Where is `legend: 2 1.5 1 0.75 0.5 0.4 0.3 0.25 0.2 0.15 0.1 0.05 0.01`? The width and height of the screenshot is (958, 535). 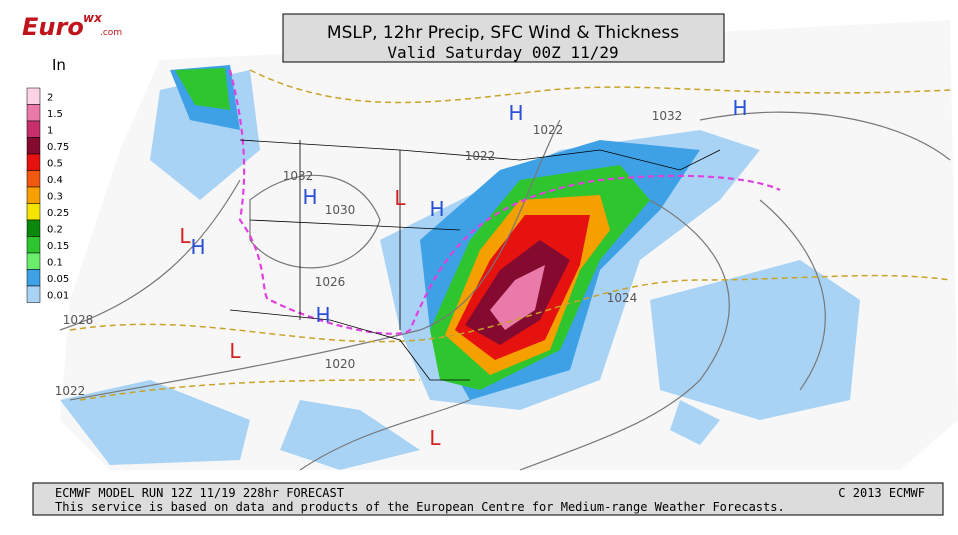
legend: 2 1.5 1 0.75 0.5 0.4 0.3 0.25 0.2 0.15 0.1 0.05 0.01 is located at coordinates (47, 195).